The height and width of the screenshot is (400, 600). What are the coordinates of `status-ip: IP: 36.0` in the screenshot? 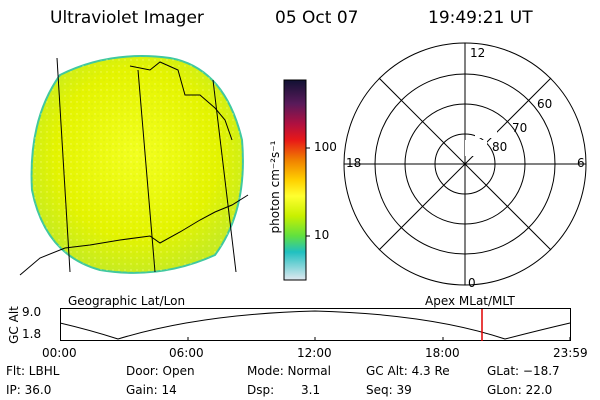 It's located at (29, 390).